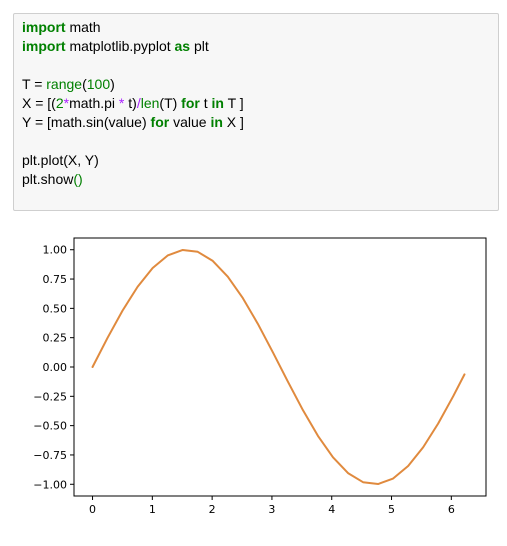 The height and width of the screenshot is (546, 507). I want to click on code-token: math, so click(83, 27).